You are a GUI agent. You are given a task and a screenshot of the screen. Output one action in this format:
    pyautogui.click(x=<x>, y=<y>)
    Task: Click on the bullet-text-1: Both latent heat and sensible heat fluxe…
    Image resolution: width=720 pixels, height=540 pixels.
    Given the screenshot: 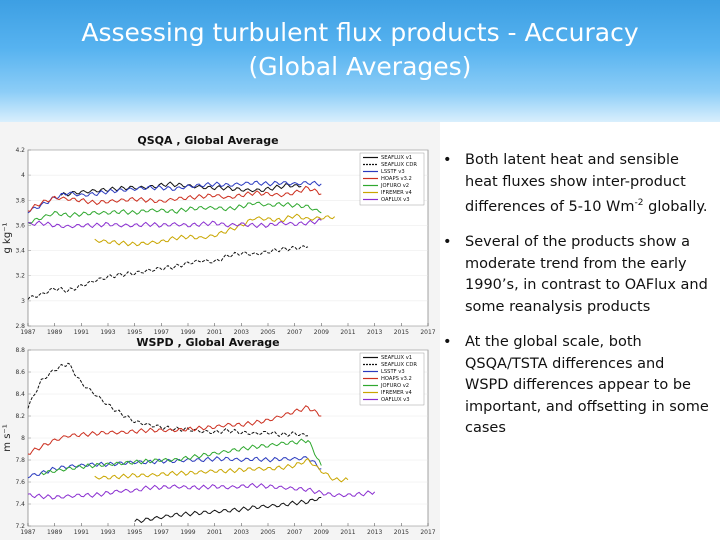 What is the action you would take?
    pyautogui.click(x=575, y=183)
    